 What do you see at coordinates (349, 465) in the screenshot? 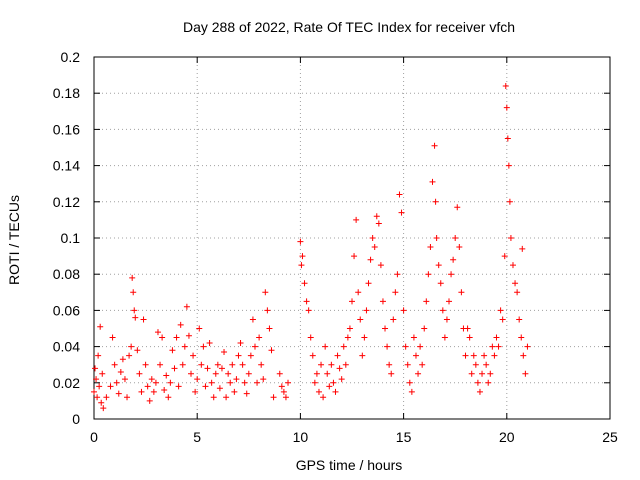
I see `x-axis-label: GPS time / hours` at bounding box center [349, 465].